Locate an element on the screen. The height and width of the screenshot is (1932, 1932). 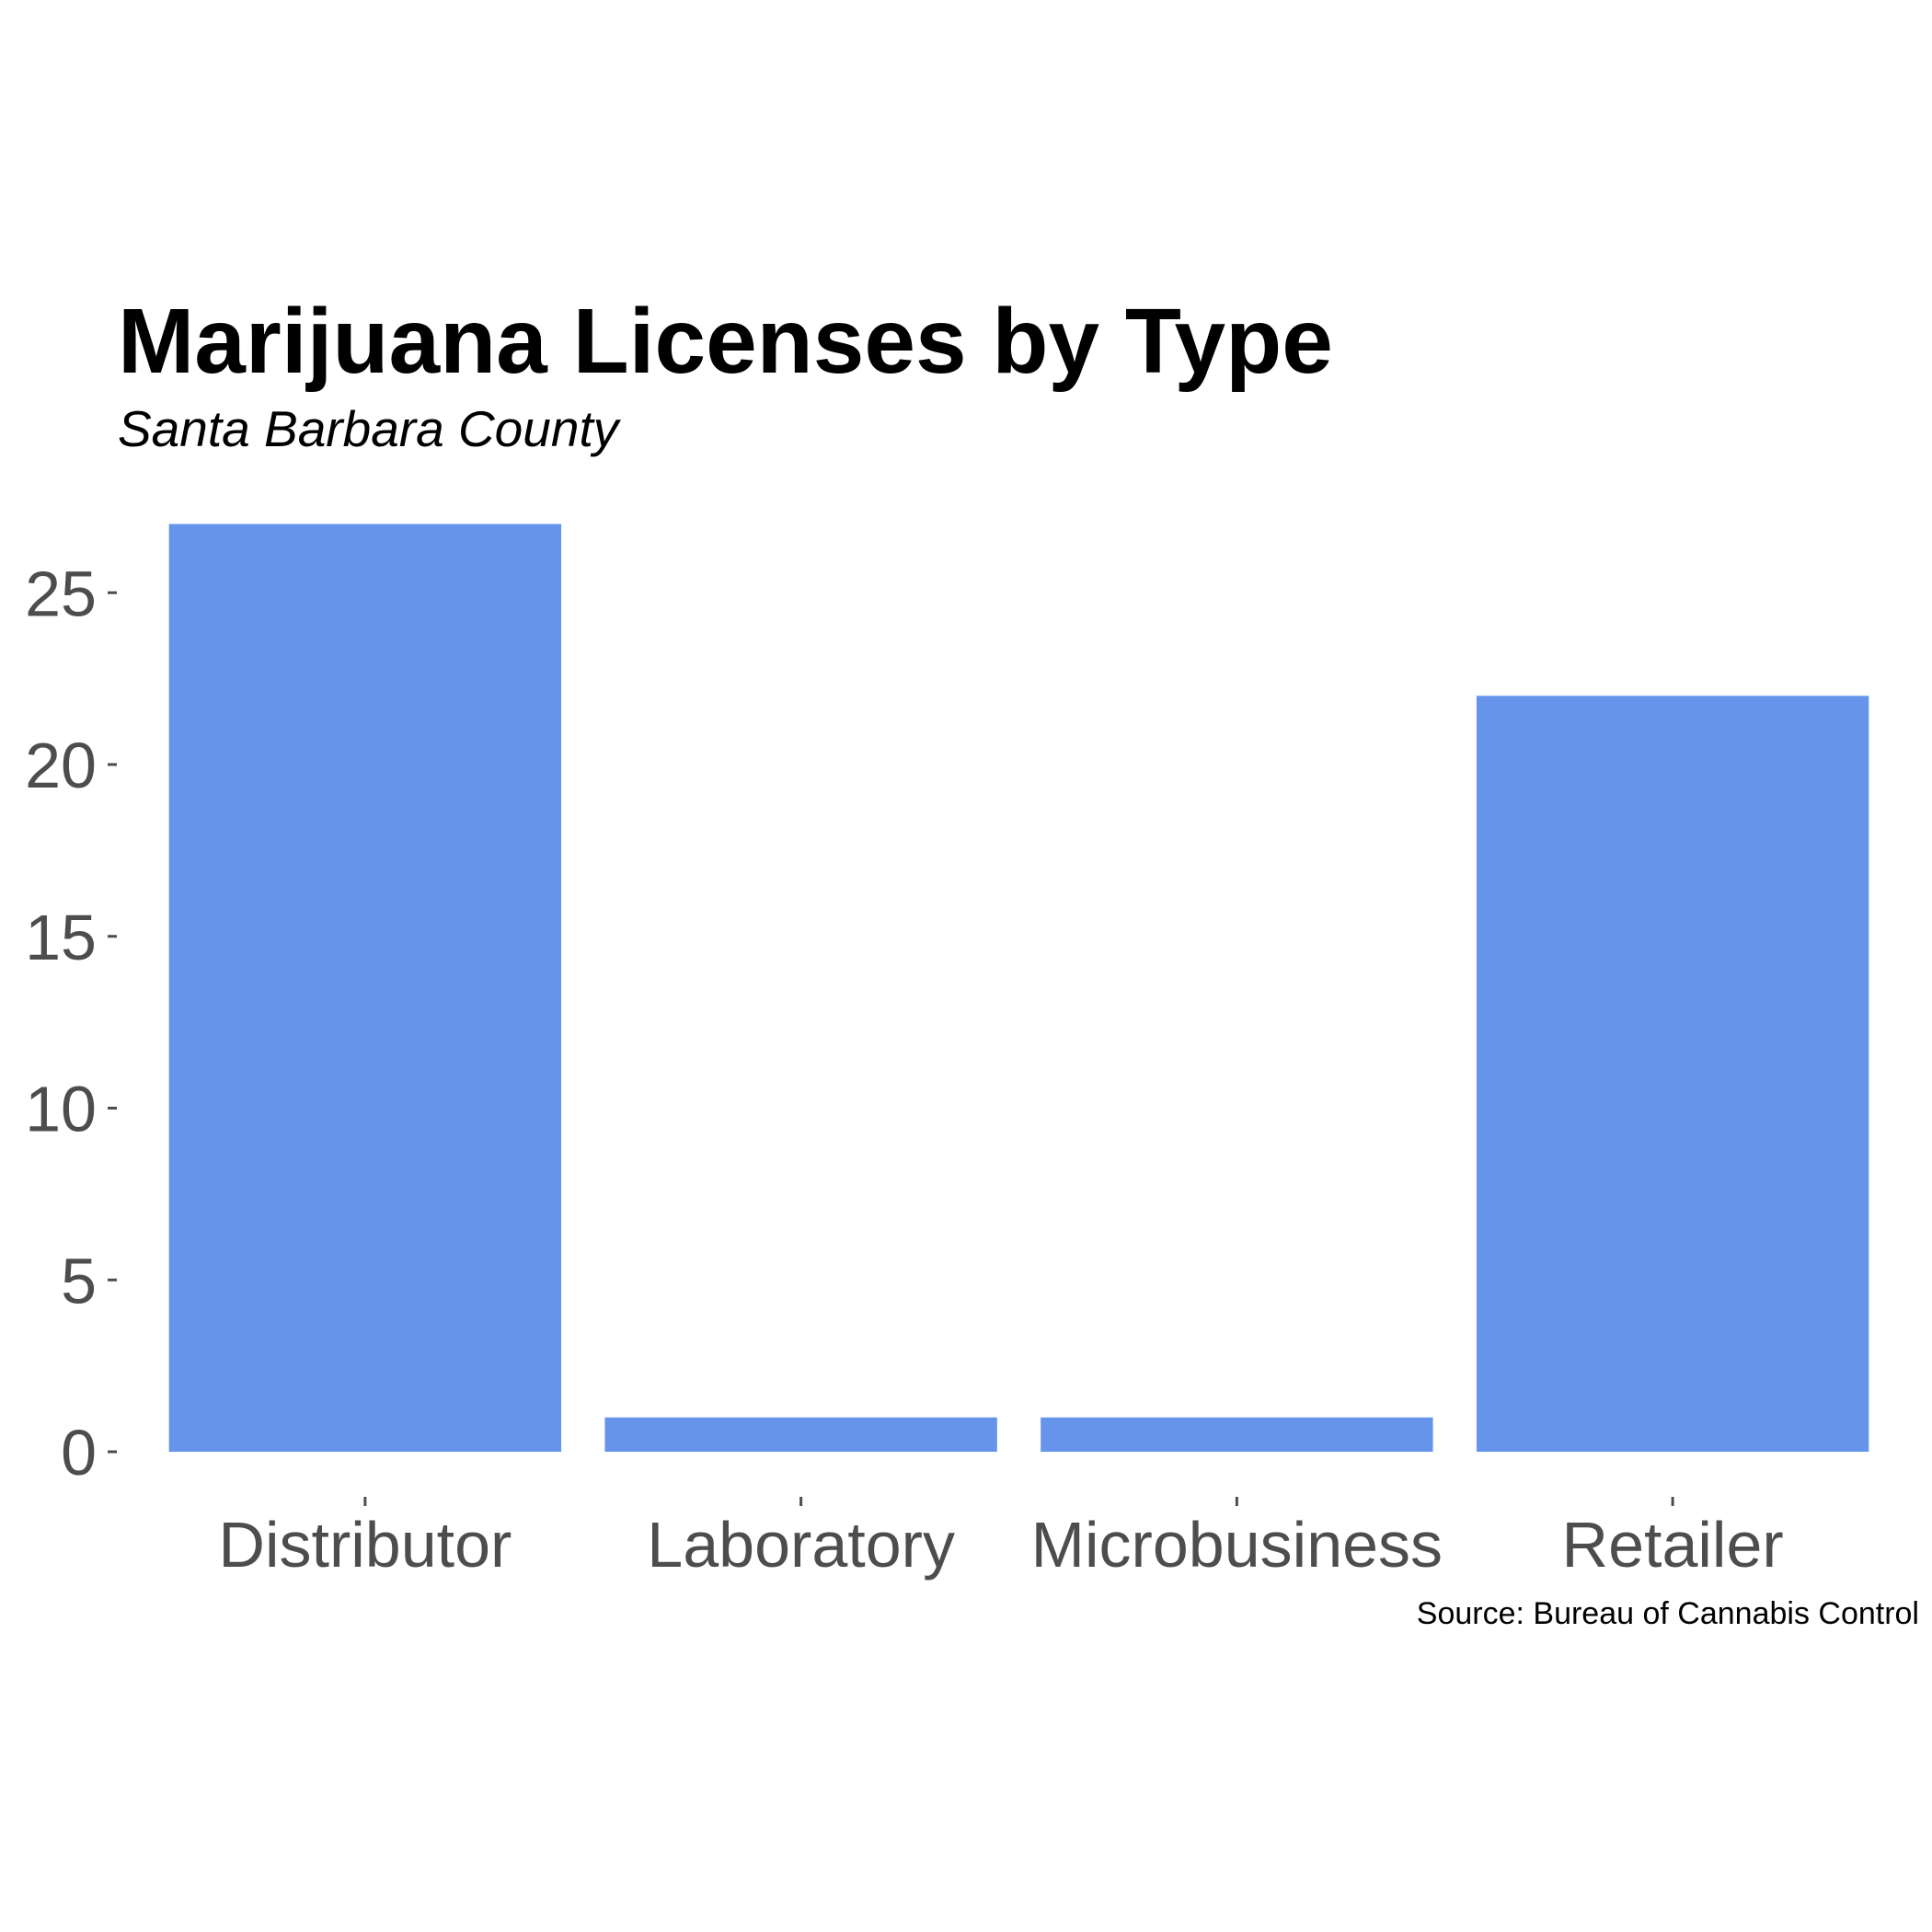
y-tick-label: 5 is located at coordinates (79, 1281).